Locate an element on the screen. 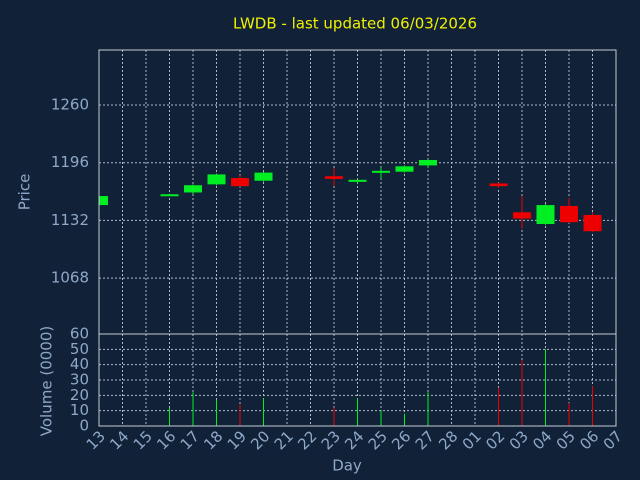 The image size is (640, 480). y2-tick-label: 0 is located at coordinates (84, 426).